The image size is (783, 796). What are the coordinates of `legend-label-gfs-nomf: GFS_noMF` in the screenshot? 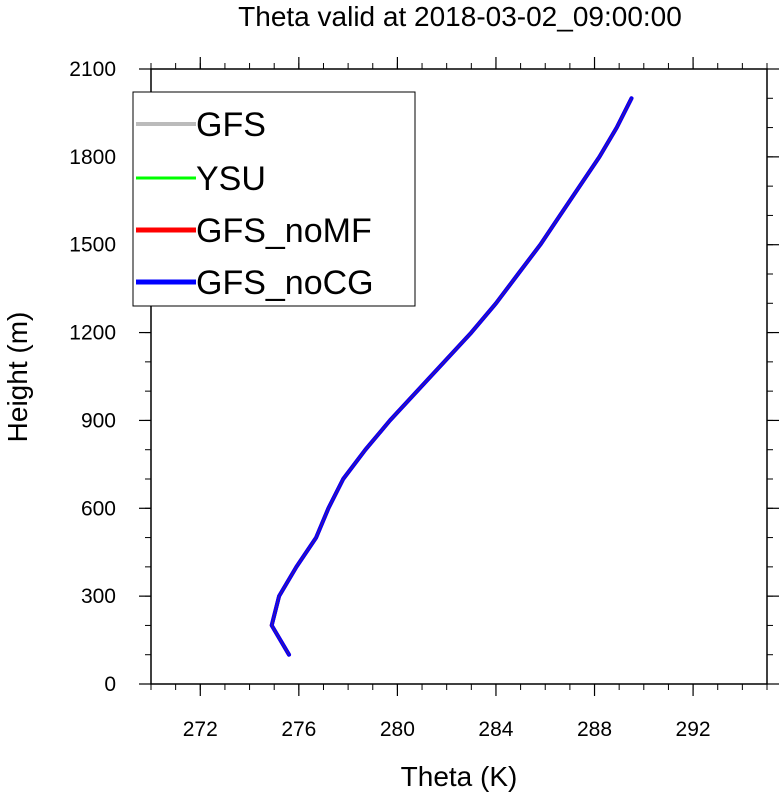 It's located at (284, 231).